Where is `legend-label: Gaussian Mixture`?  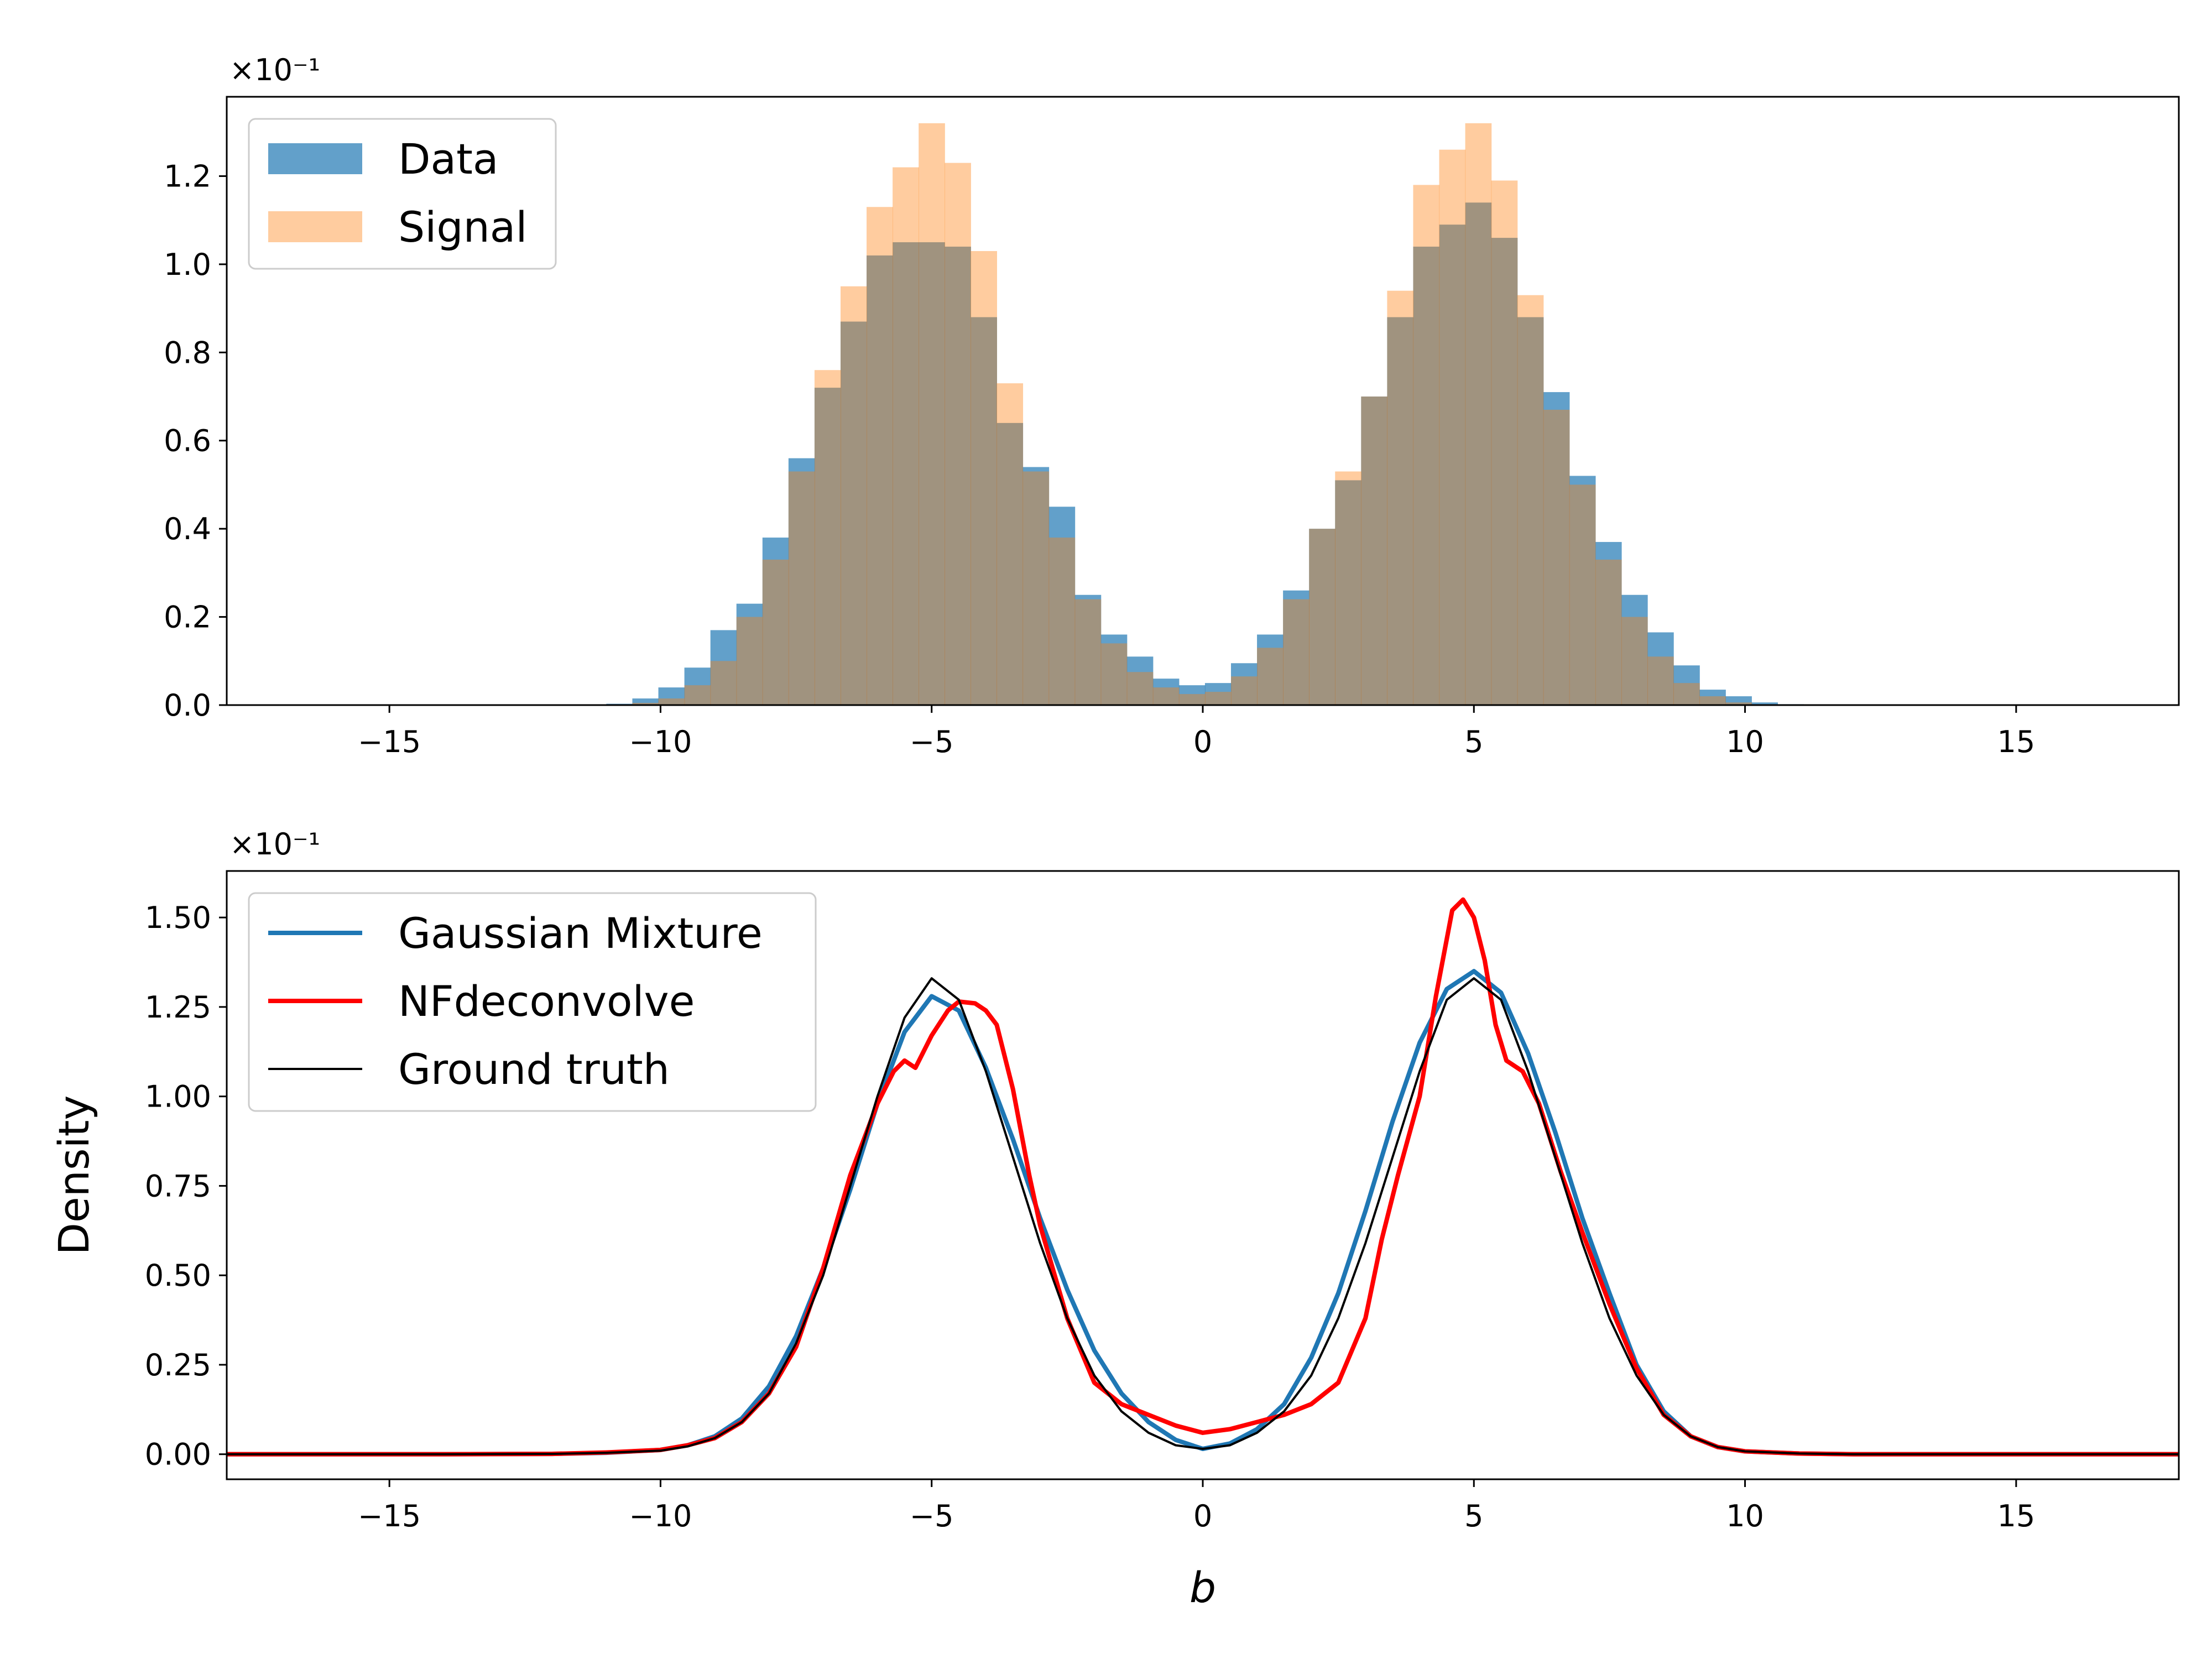 legend-label: Gaussian Mixture is located at coordinates (581, 934).